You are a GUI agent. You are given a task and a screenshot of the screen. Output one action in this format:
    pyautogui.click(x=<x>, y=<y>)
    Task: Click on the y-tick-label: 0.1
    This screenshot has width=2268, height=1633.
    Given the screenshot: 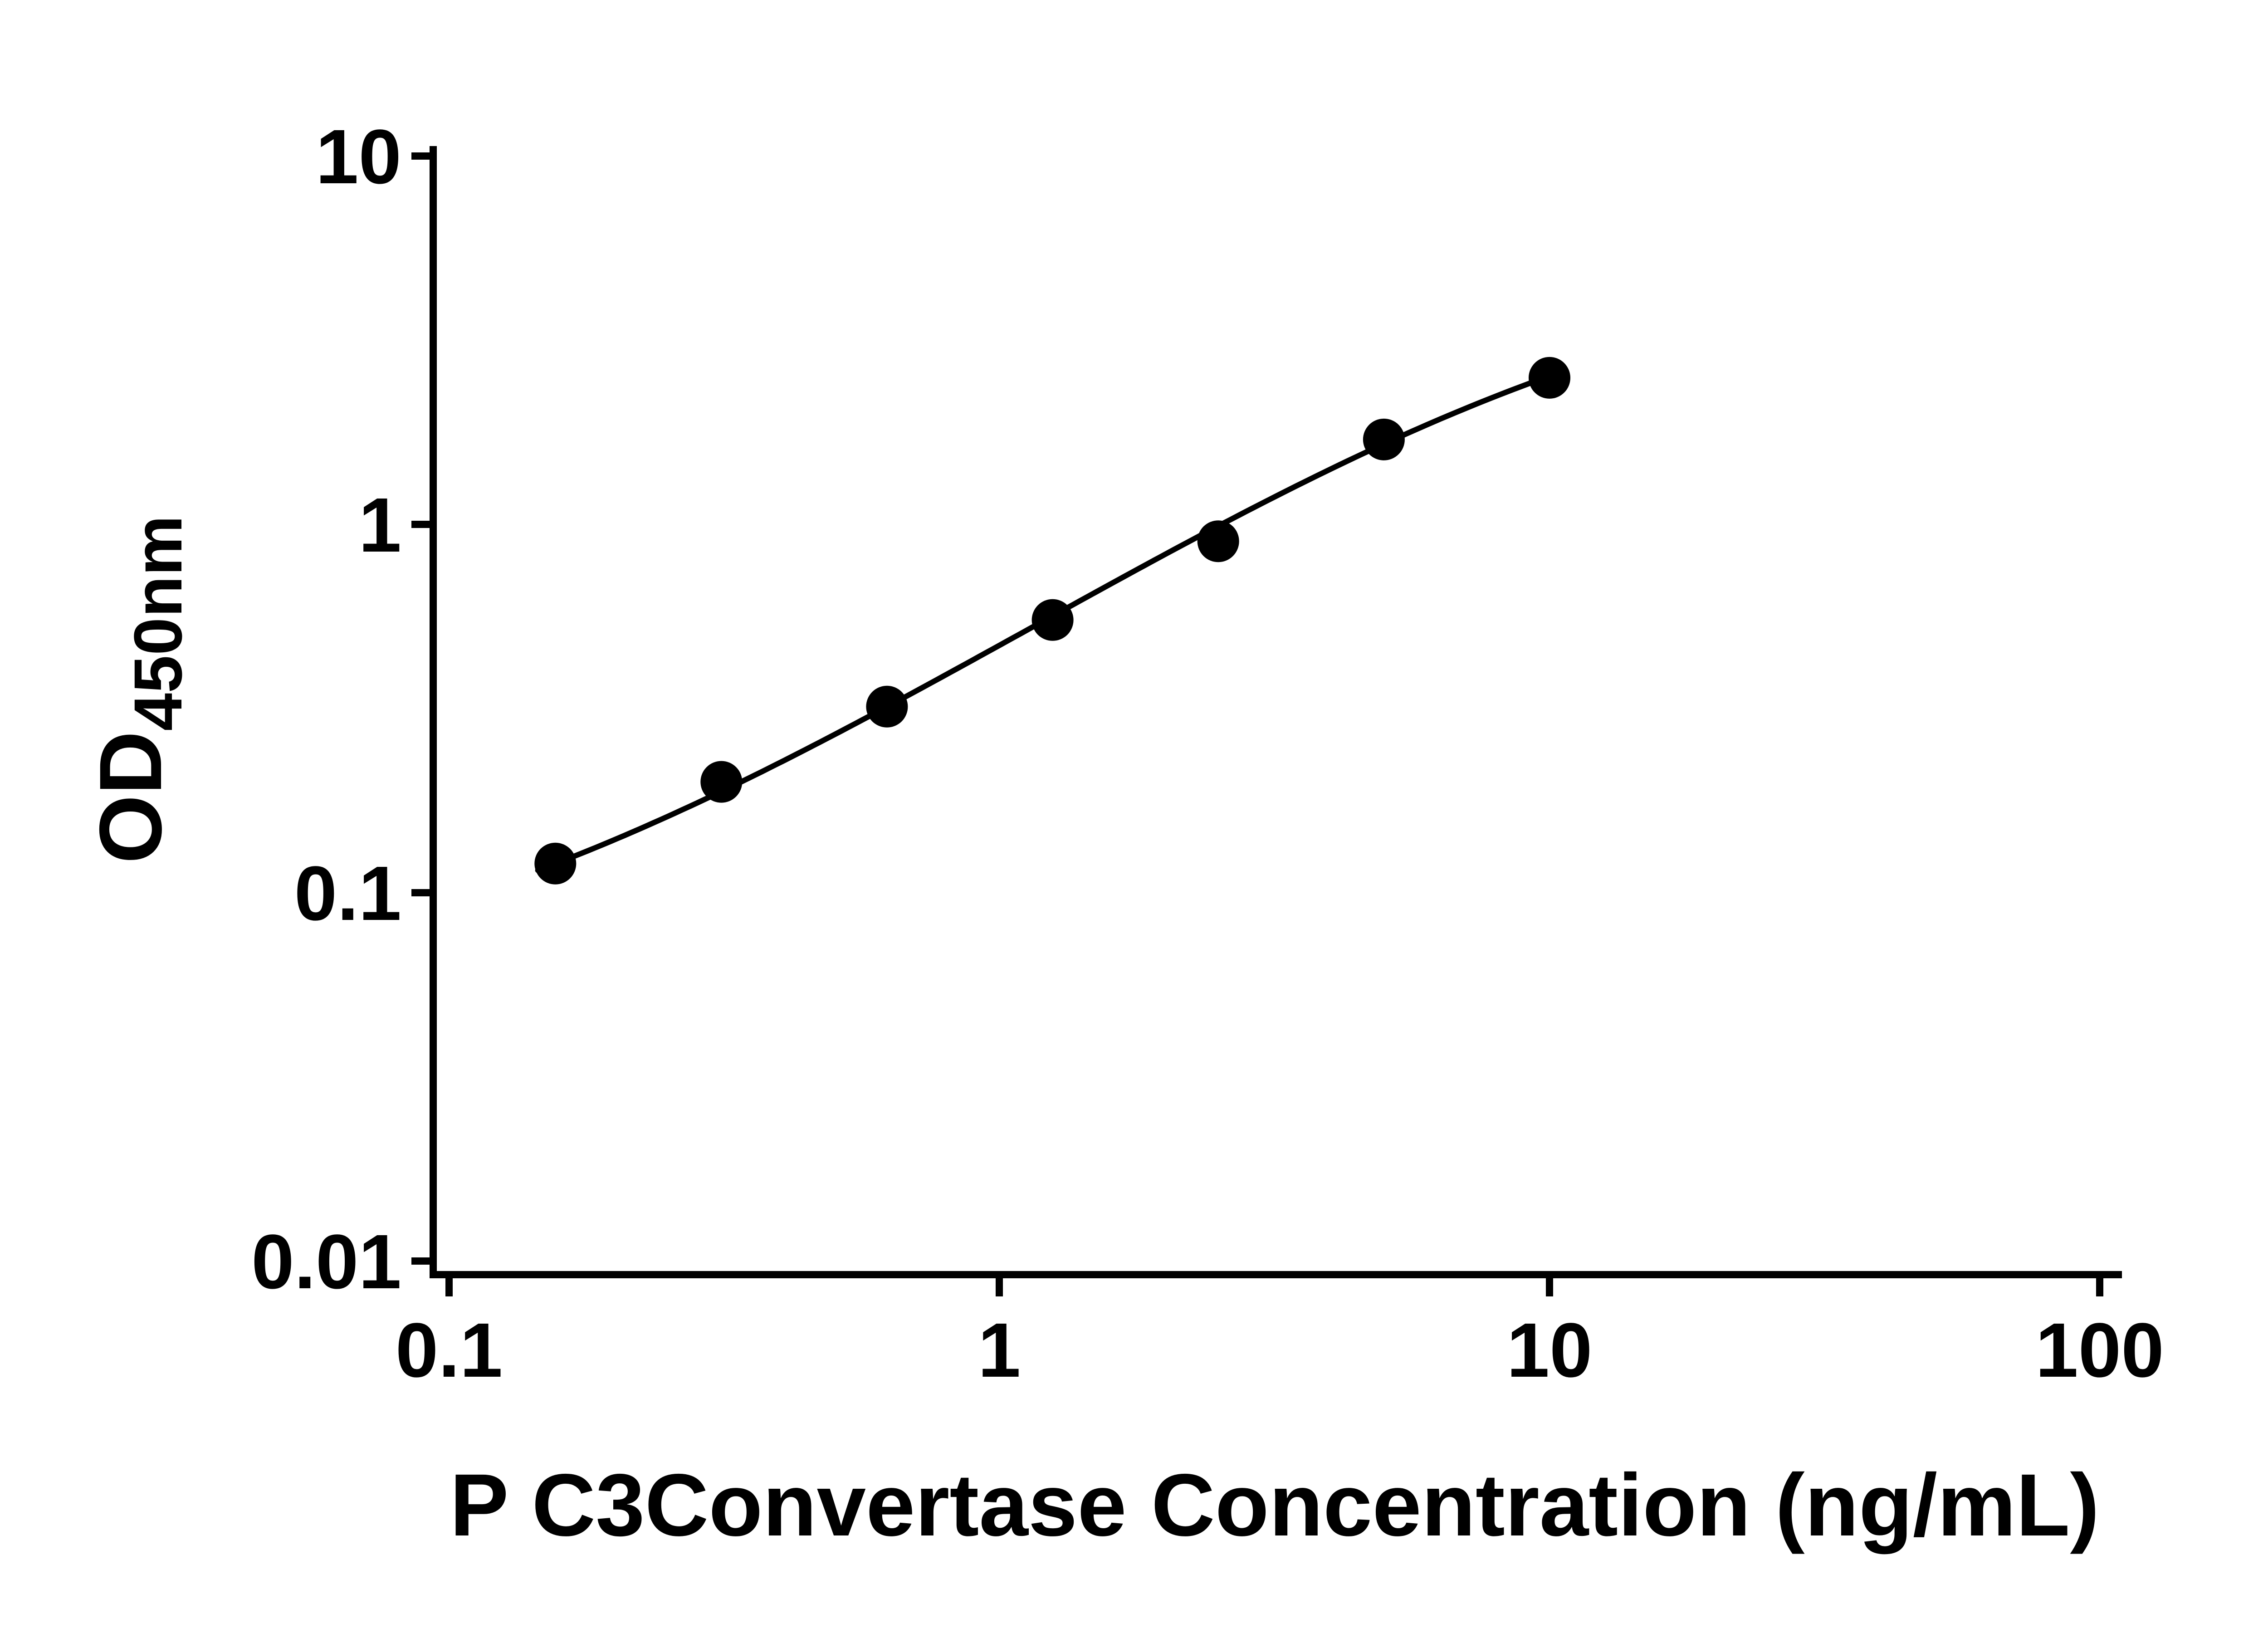 What is the action you would take?
    pyautogui.click(x=347, y=894)
    